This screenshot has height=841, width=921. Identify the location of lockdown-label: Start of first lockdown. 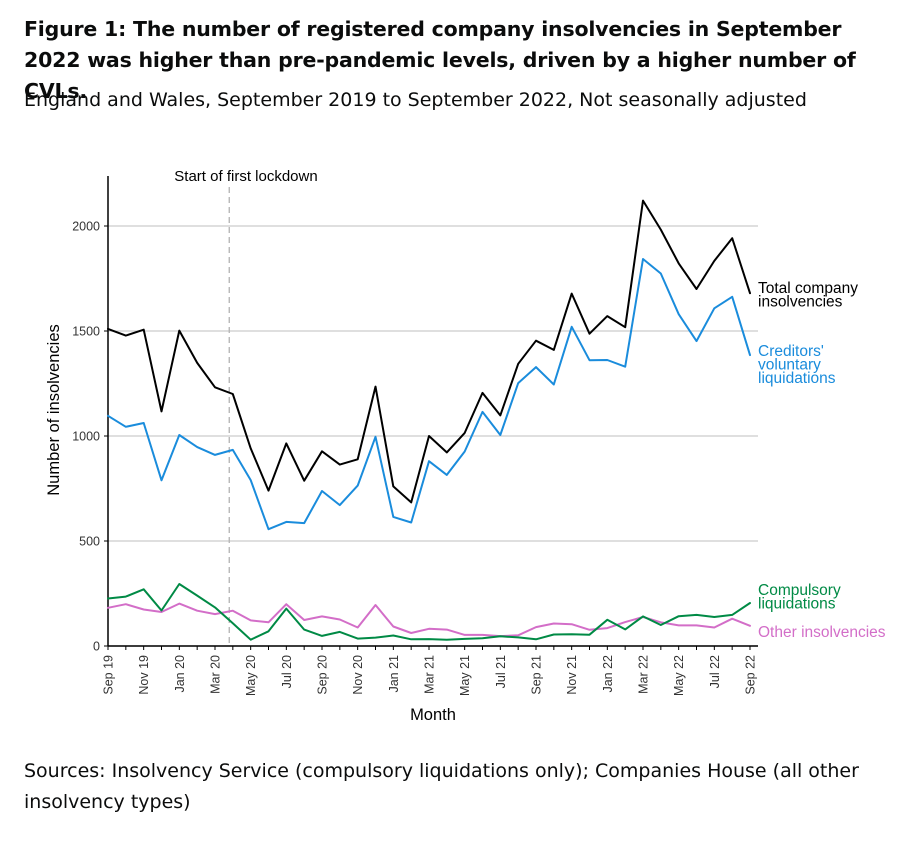
(245, 176).